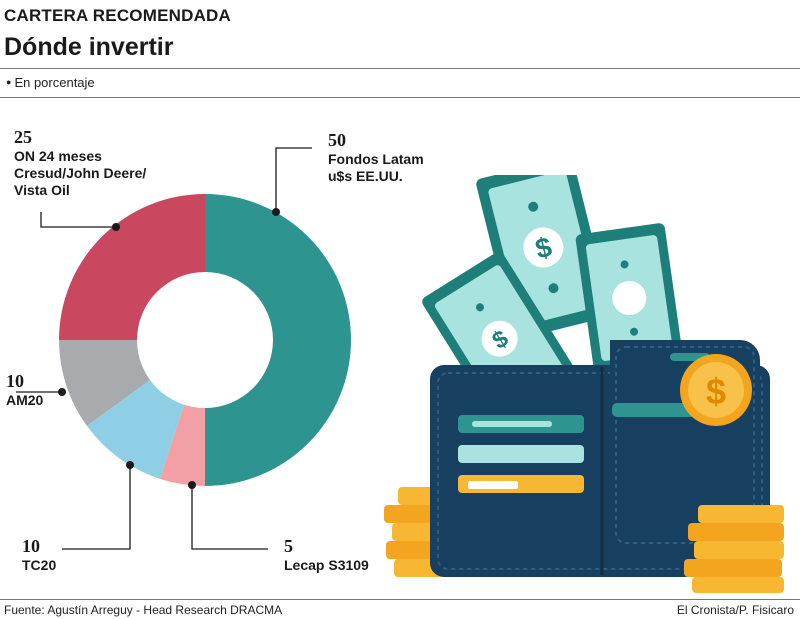 Image resolution: width=800 pixels, height=619 pixels. What do you see at coordinates (735, 610) in the screenshot?
I see `credit-note: El Cronista/P. Fisicaro` at bounding box center [735, 610].